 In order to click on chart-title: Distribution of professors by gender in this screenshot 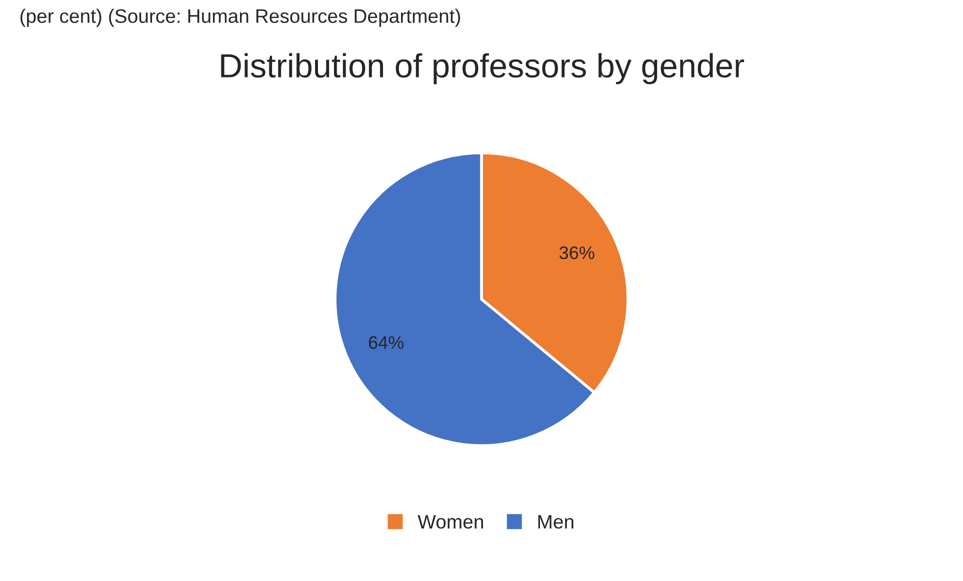, I will do `click(482, 68)`.